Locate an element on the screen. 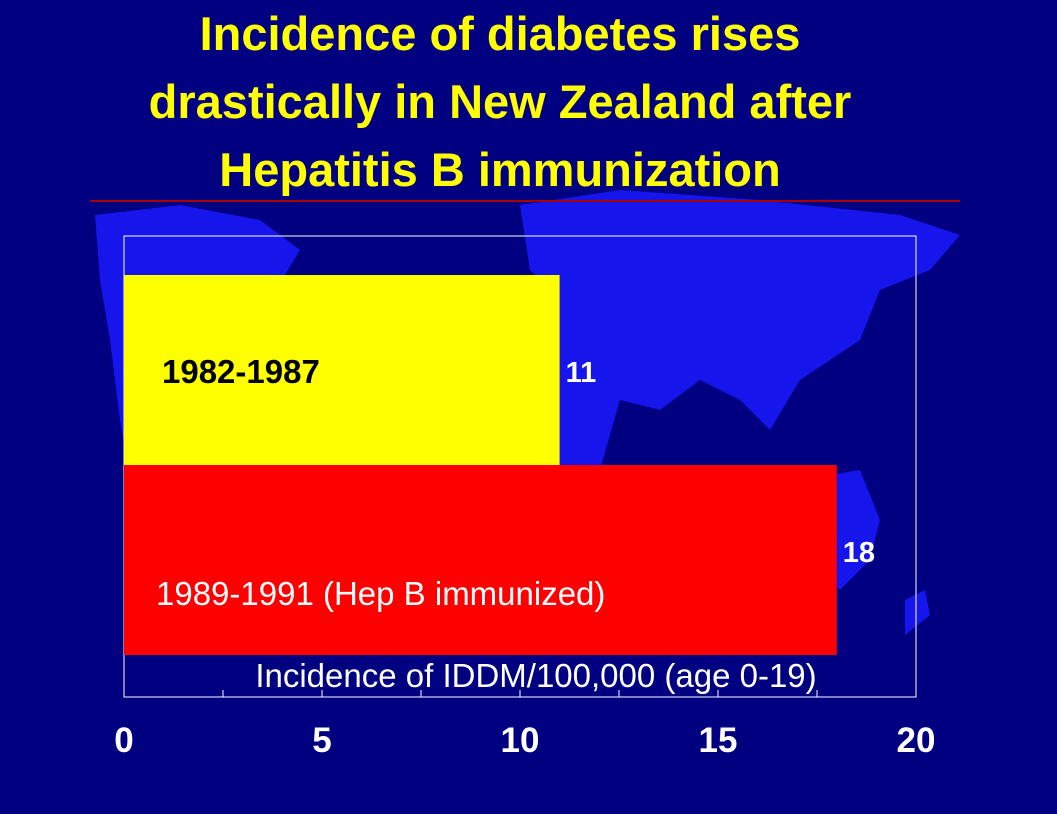 The width and height of the screenshot is (1057, 814). bar is located at coordinates (342, 370).